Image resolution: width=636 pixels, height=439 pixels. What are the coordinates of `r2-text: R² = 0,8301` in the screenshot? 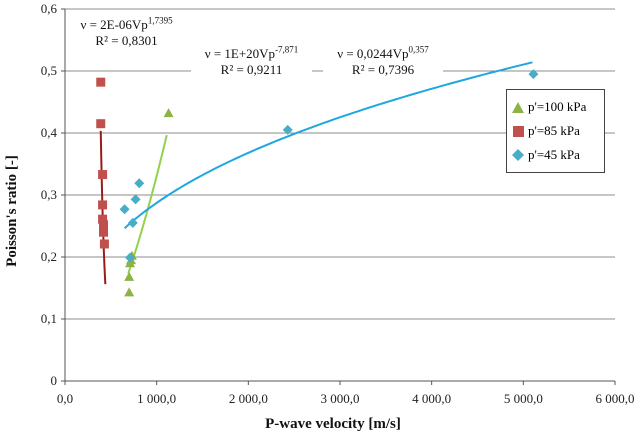 It's located at (126, 41).